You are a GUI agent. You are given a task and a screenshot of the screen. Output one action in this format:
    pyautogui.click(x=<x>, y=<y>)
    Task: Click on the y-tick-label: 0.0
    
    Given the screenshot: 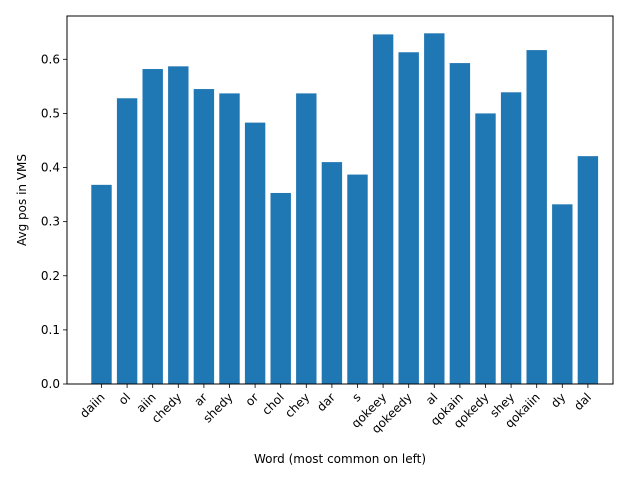 What is the action you would take?
    pyautogui.click(x=50, y=384)
    